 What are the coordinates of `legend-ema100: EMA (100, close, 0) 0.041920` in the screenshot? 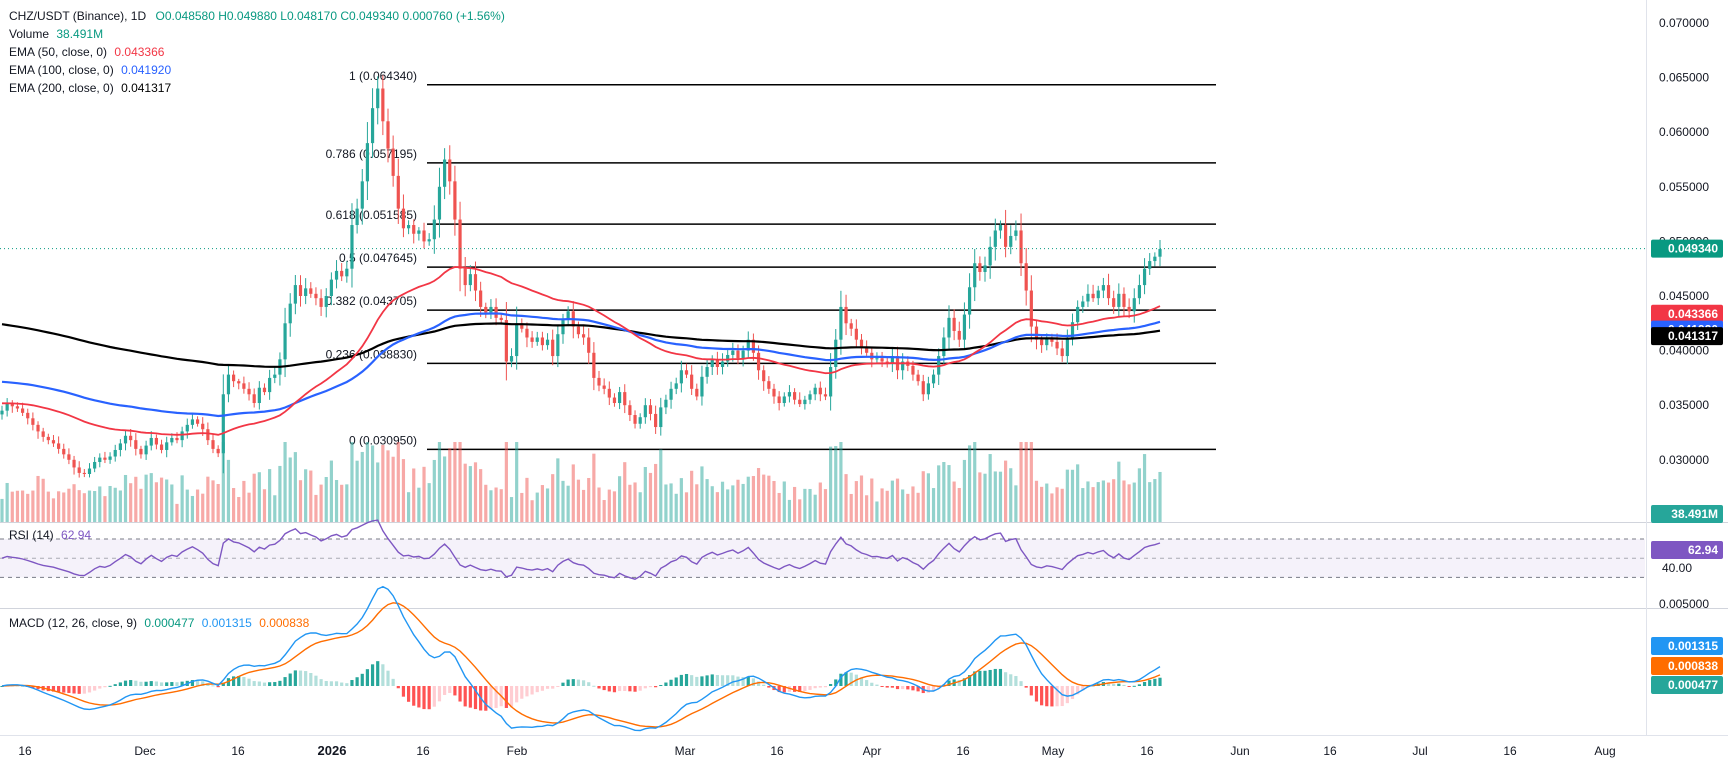 It's located at (90, 70).